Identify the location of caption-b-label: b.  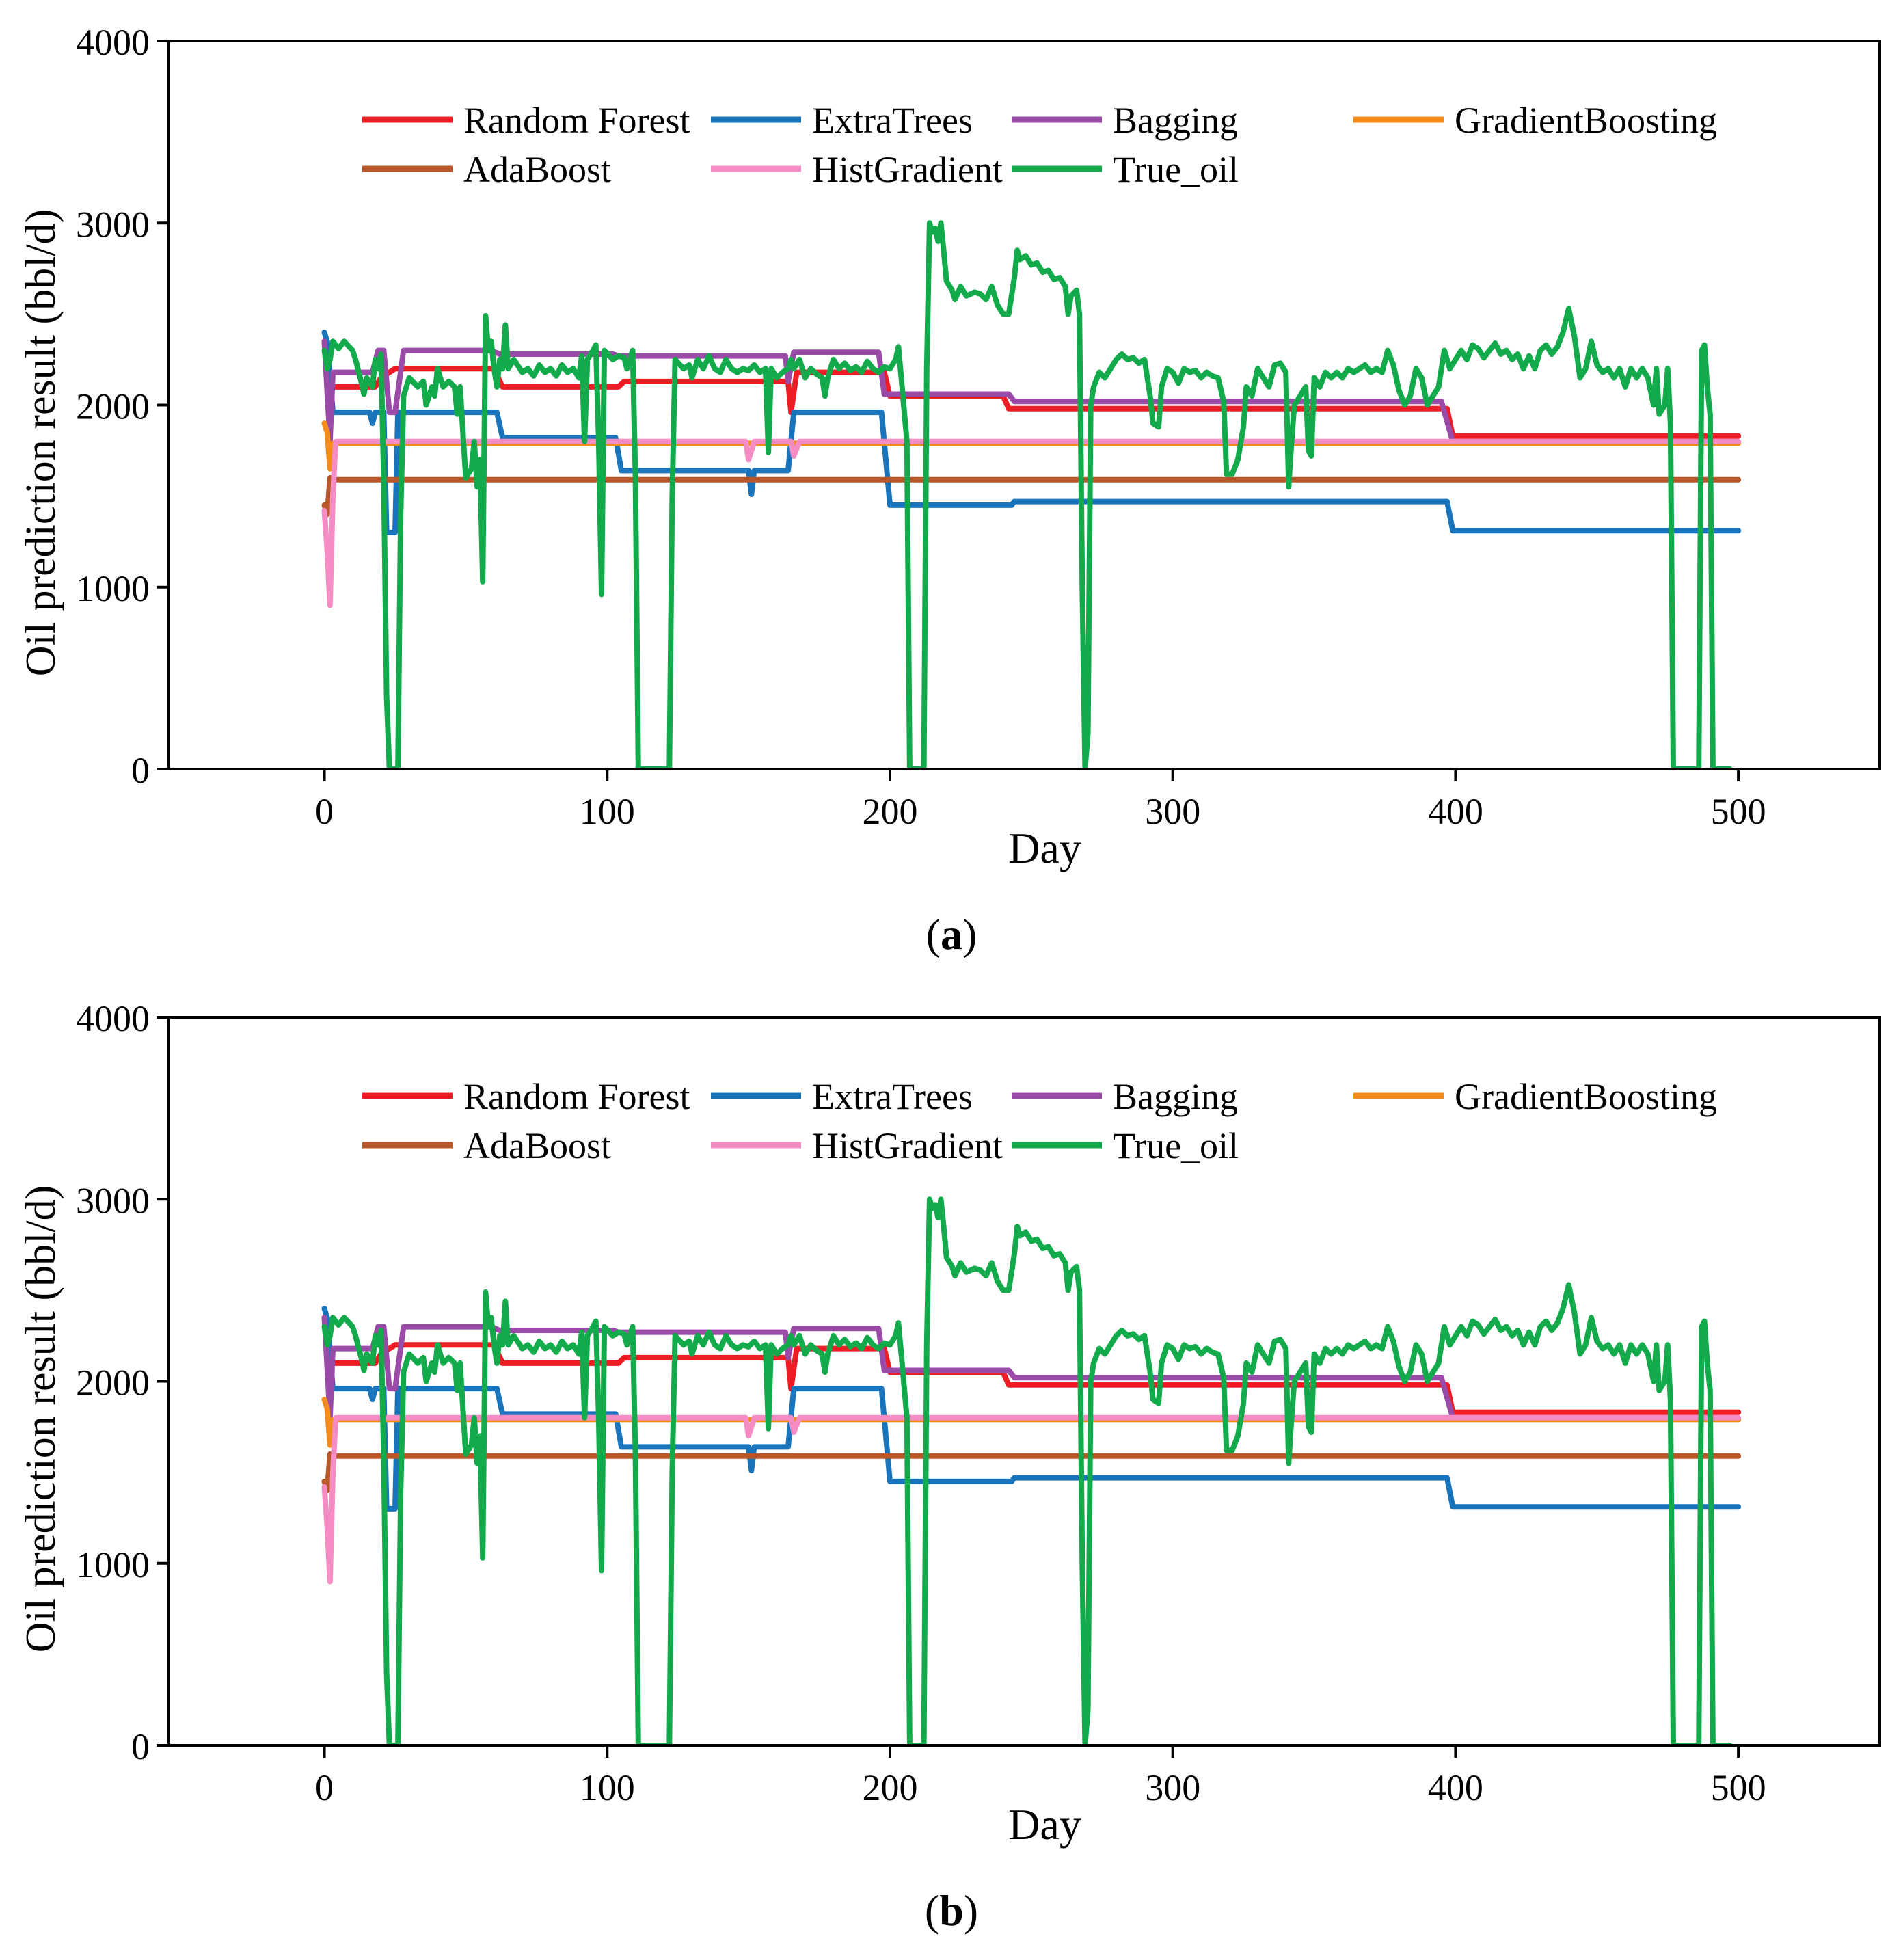
(951, 1910).